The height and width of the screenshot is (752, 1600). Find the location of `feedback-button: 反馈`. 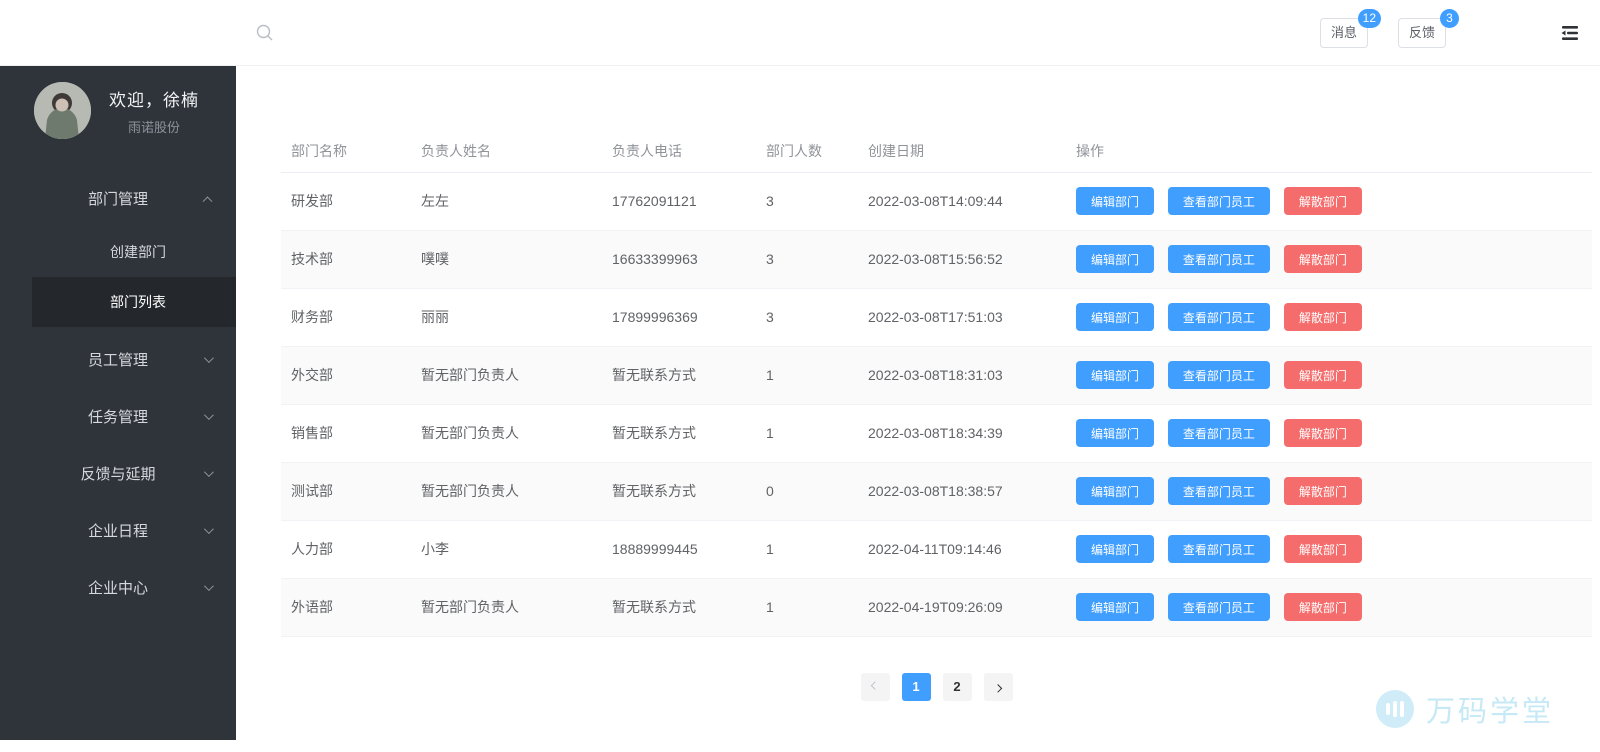

feedback-button: 反馈 is located at coordinates (1422, 33).